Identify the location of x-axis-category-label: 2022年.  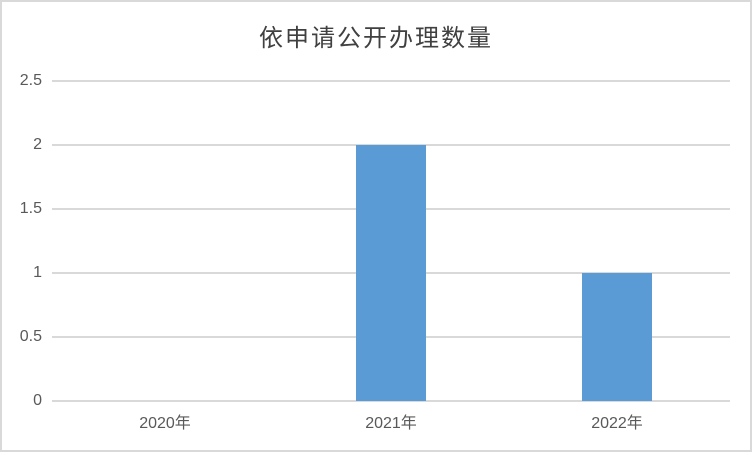
(617, 423).